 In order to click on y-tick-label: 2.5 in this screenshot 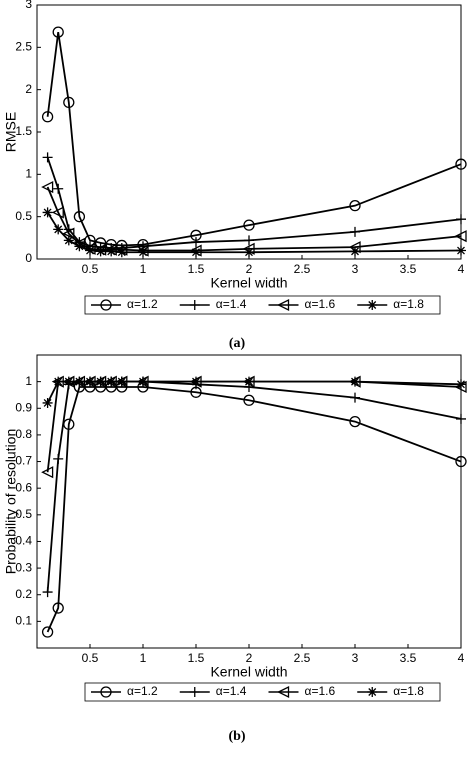, I will do `click(23, 47)`.